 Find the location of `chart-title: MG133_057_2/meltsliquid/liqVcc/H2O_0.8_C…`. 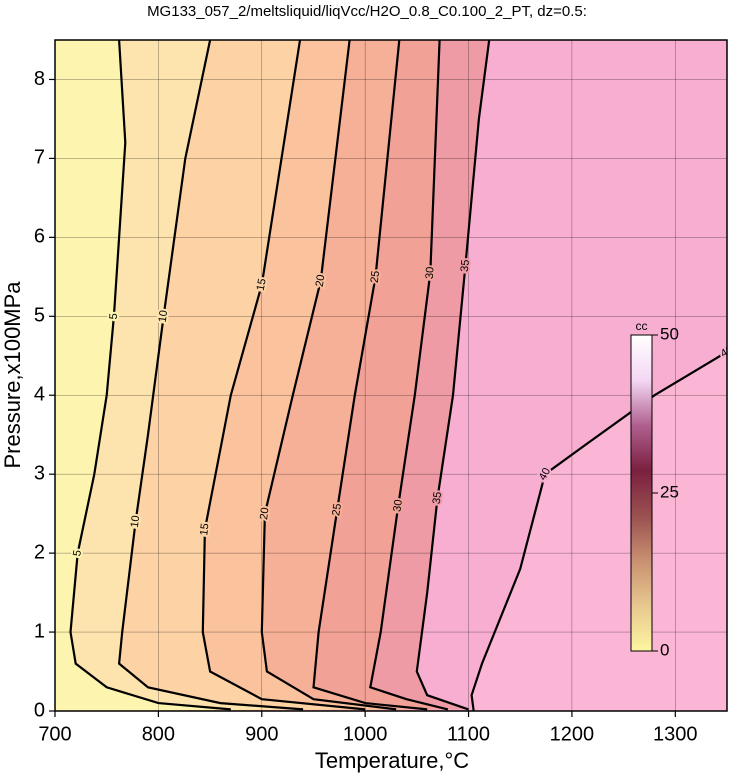

chart-title: MG133_057_2/meltsliquid/liqVcc/H2O_0.8_C… is located at coordinates (367, 11).